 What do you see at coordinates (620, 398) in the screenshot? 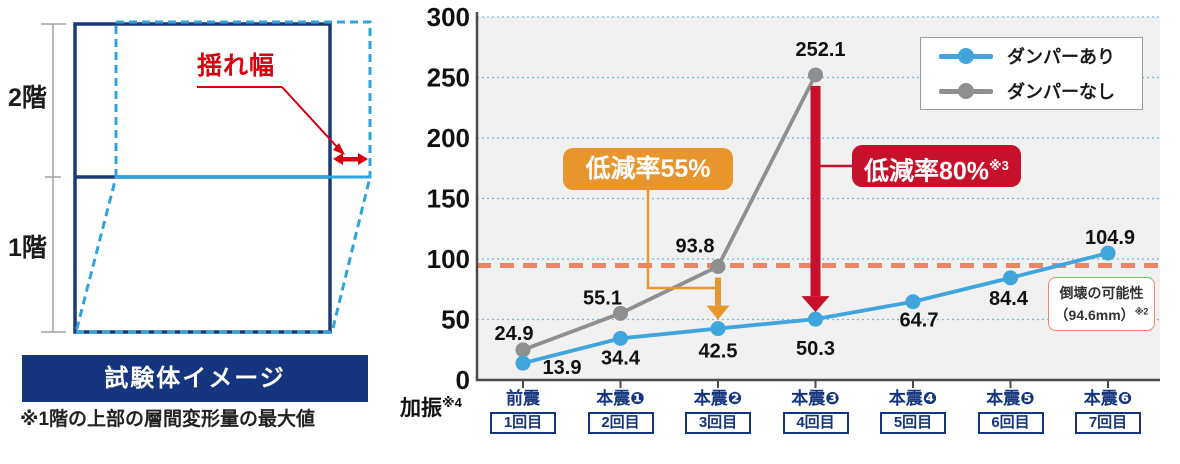
I see `x-category-main: 本震❶` at bounding box center [620, 398].